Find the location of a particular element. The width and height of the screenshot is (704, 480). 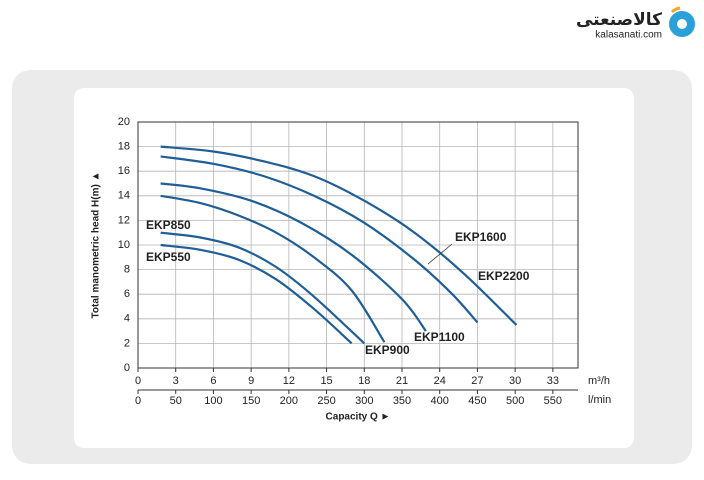

curve-label: EKP1600 is located at coordinates (481, 237).